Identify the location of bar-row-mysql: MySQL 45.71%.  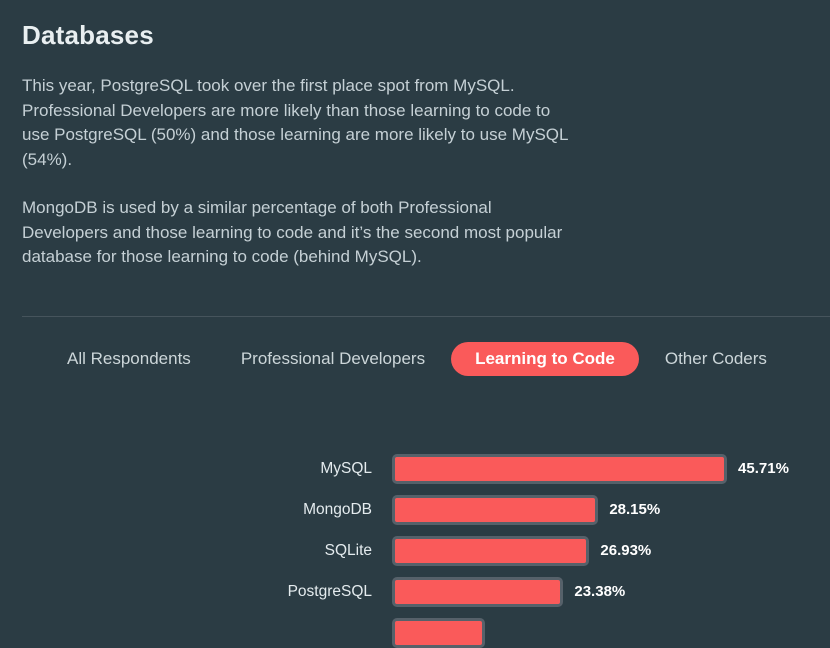
(426, 468).